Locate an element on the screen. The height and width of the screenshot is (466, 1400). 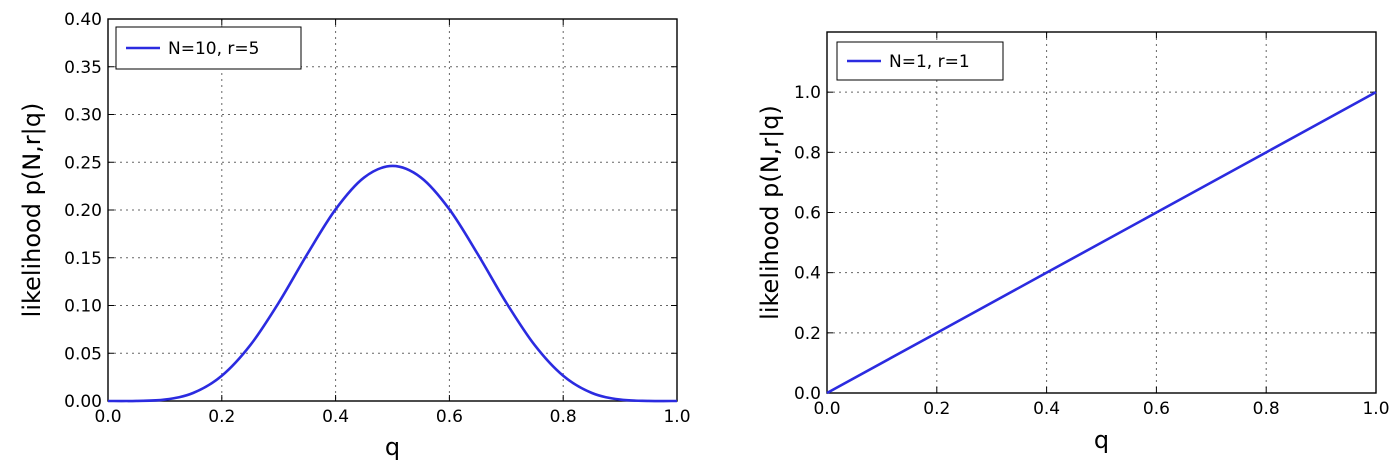
y-tick-label: 0.30 is located at coordinates (83, 116).